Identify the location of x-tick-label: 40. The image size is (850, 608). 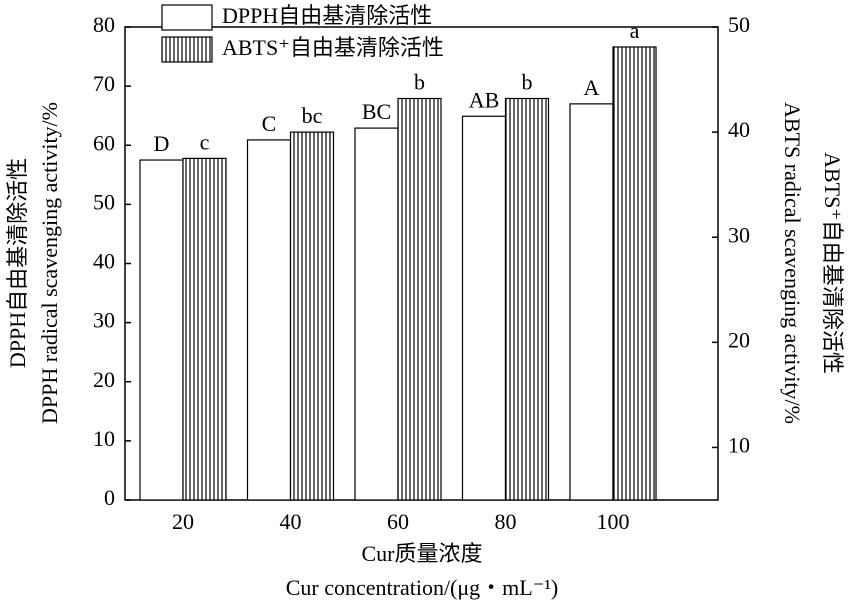
(291, 521).